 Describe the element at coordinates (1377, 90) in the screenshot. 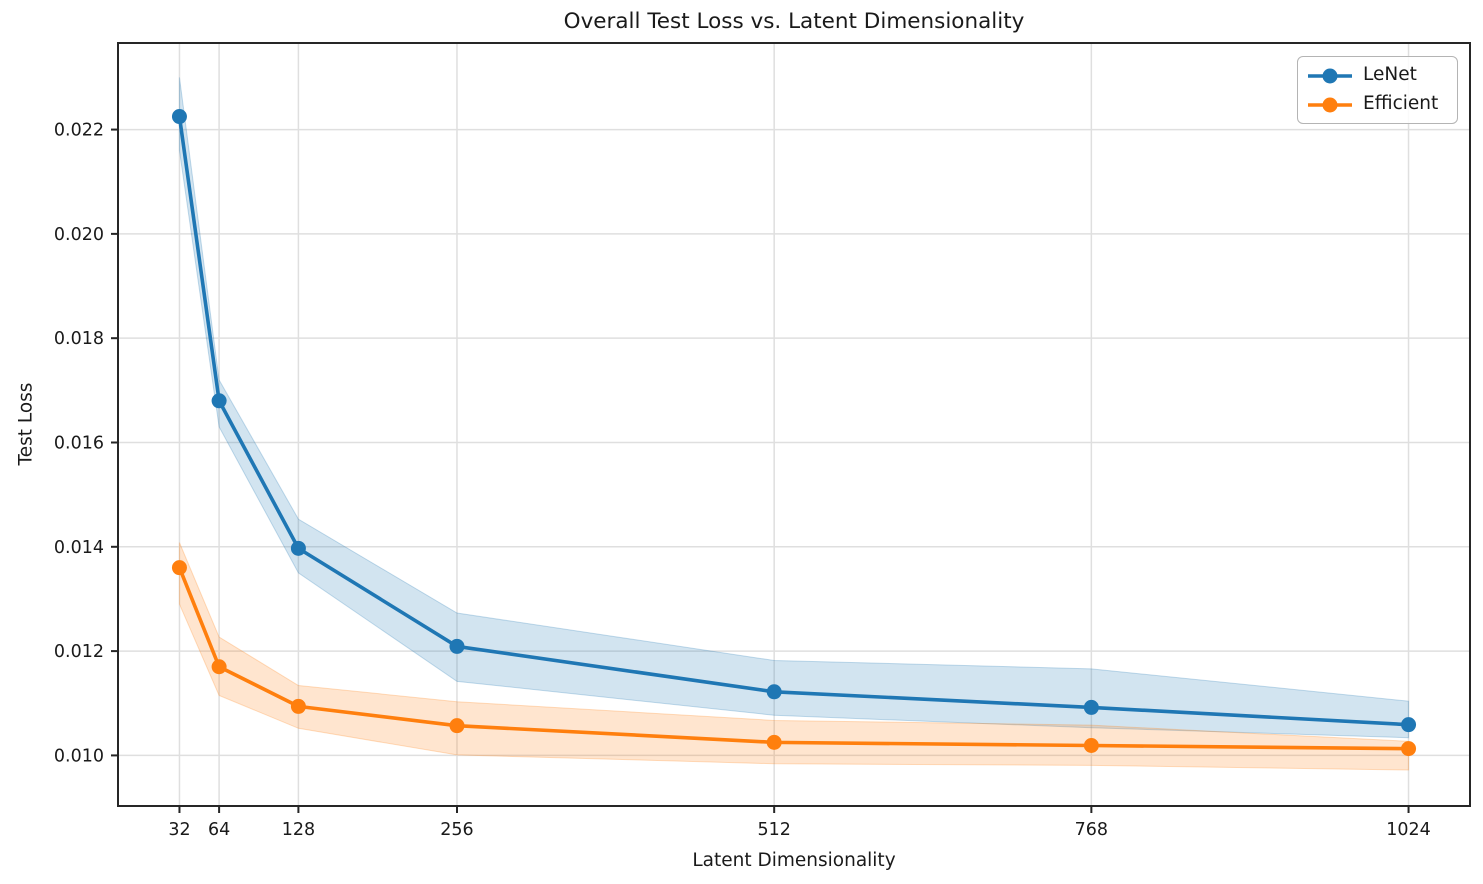

I see `legend: LeNet Efficient` at that location.